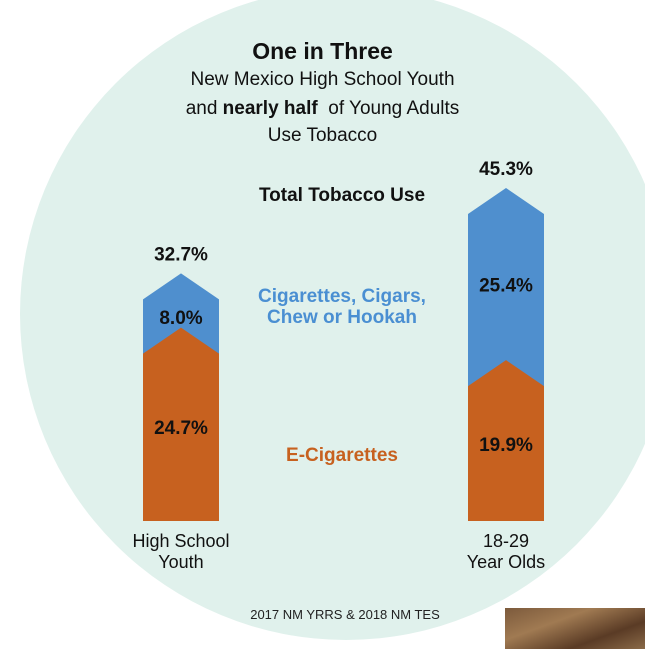 This screenshot has height=649, width=645. What do you see at coordinates (342, 455) in the screenshot?
I see `legend-e-cigarettes: E-Cigarettes` at bounding box center [342, 455].